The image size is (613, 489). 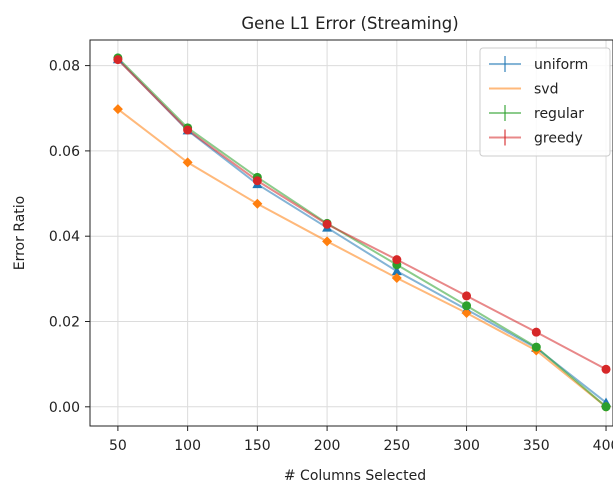 I want to click on chart-title: Gene L1 Error (Streaming), so click(x=349, y=23).